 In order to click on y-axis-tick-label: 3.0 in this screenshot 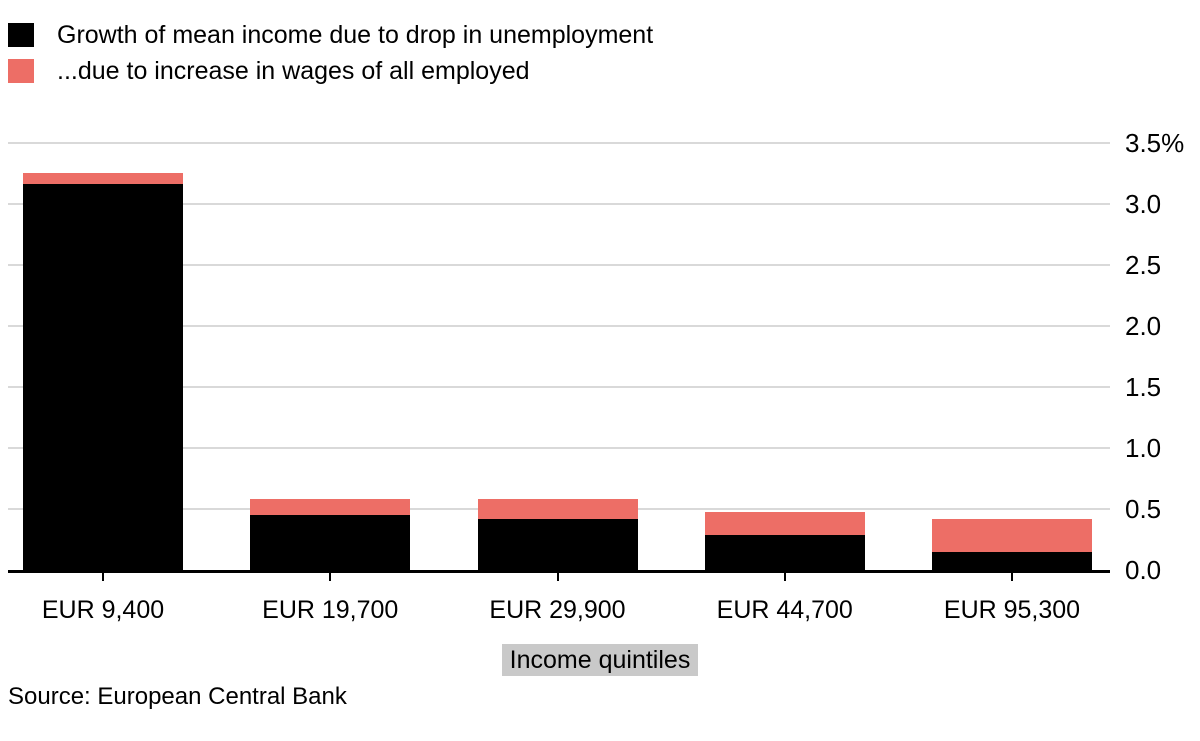, I will do `click(1143, 204)`.